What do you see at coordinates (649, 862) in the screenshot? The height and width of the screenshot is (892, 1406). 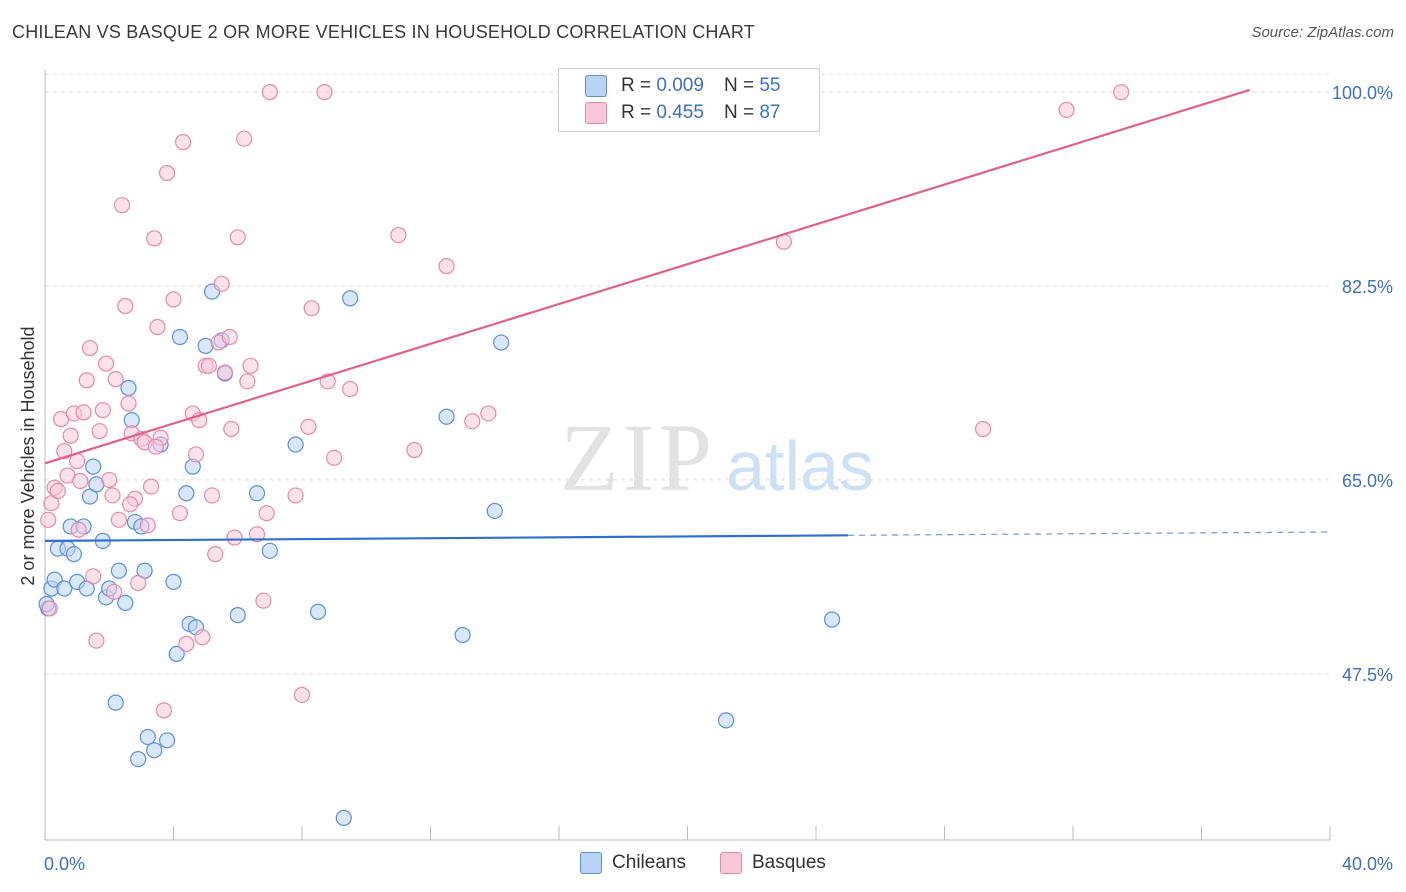 I see `legend-label: Chileans` at bounding box center [649, 862].